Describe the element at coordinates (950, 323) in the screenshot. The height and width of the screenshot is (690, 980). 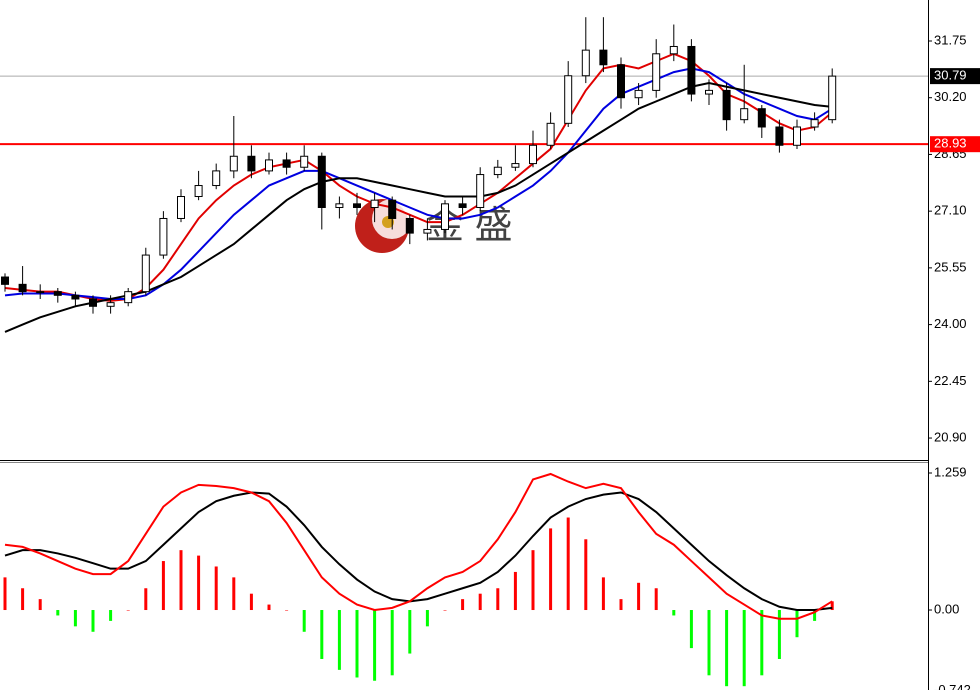
I see `y-tick-label: 24.00` at that location.